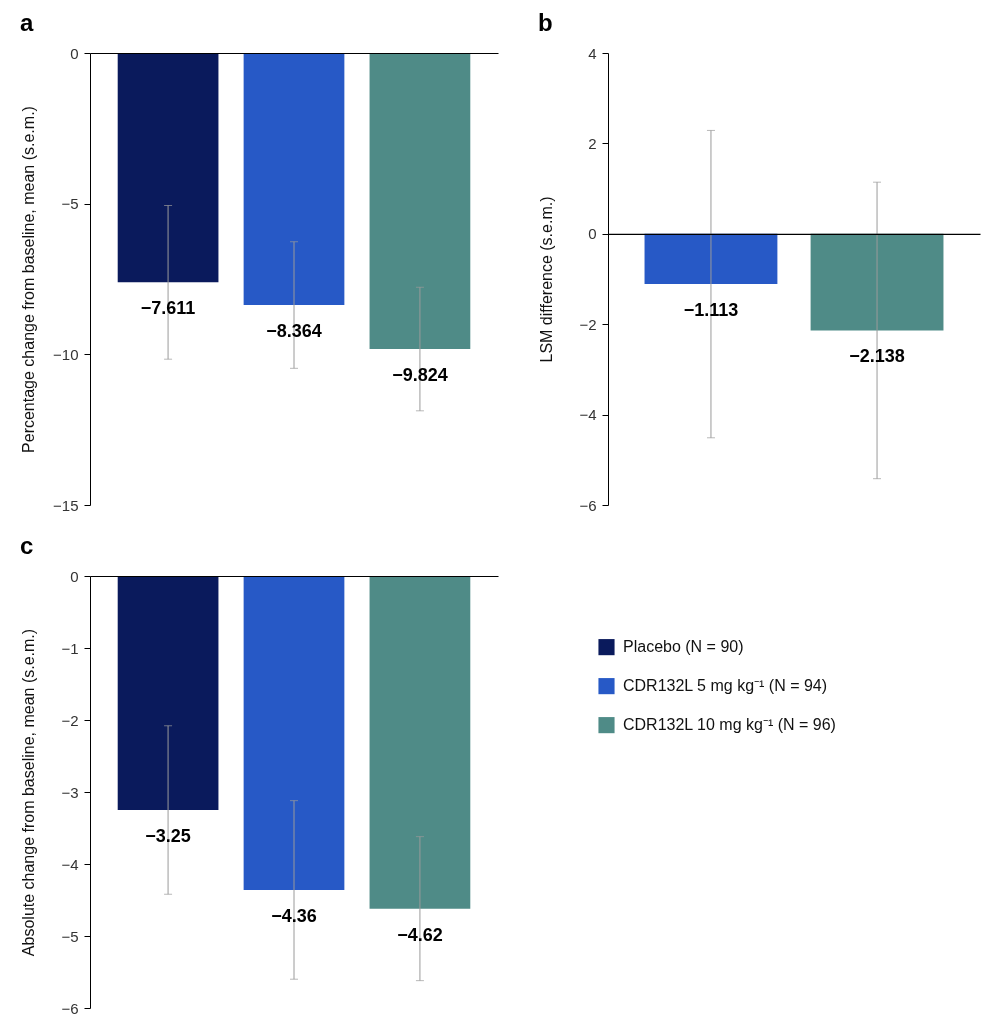 The image size is (1008, 1018). Describe the element at coordinates (27, 545) in the screenshot. I see `chart-title: c` at that location.